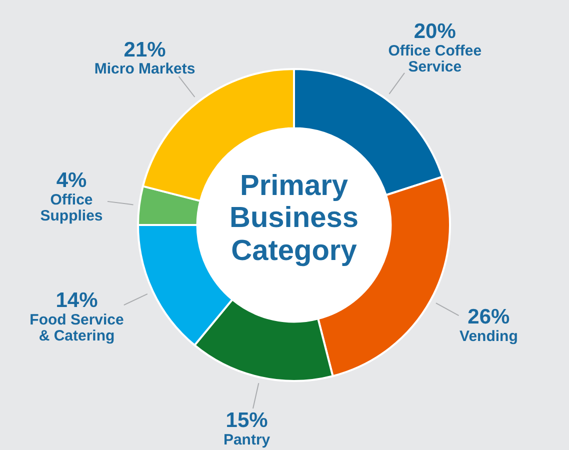 The width and height of the screenshot is (569, 450). What do you see at coordinates (294, 219) in the screenshot?
I see `text: Primary Business Category` at bounding box center [294, 219].